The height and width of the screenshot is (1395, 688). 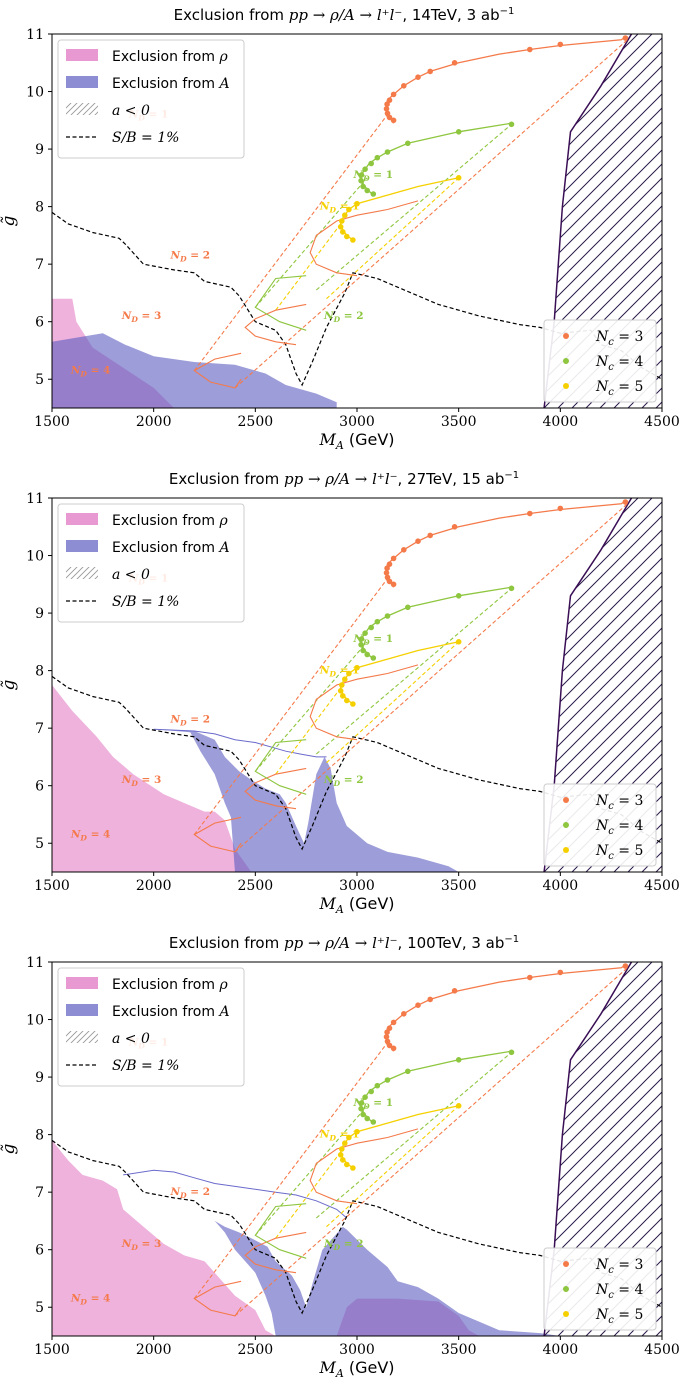 What do you see at coordinates (52, 1350) in the screenshot?
I see `x-tick-label: 1500` at bounding box center [52, 1350].